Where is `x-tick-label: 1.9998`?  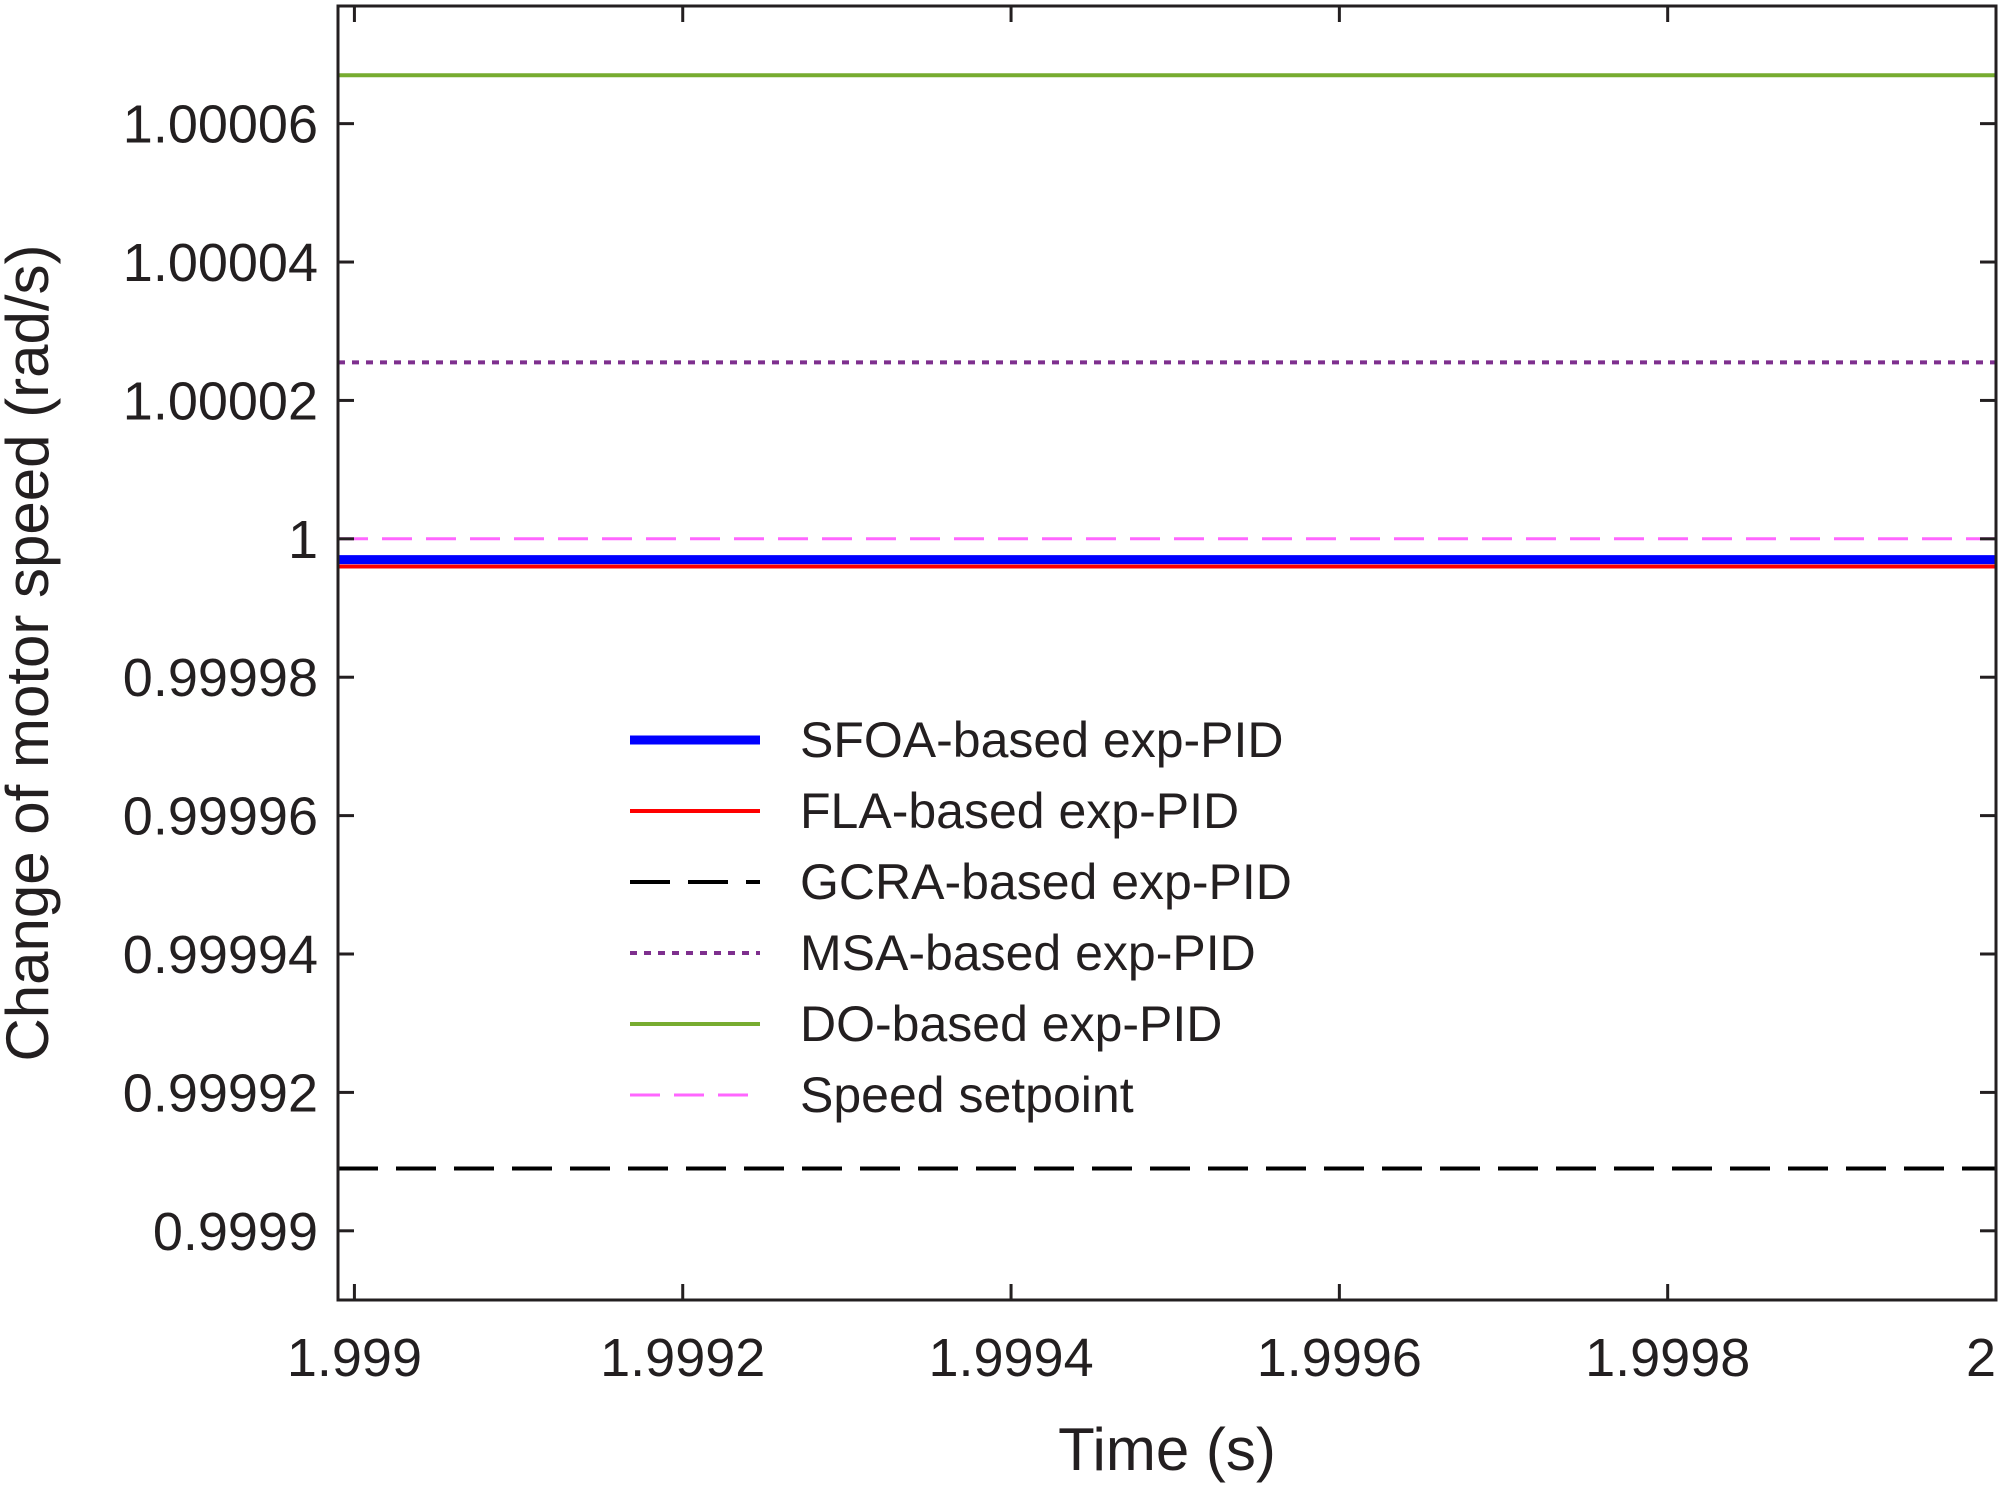
x-tick-label: 1.9998 is located at coordinates (1667, 1358).